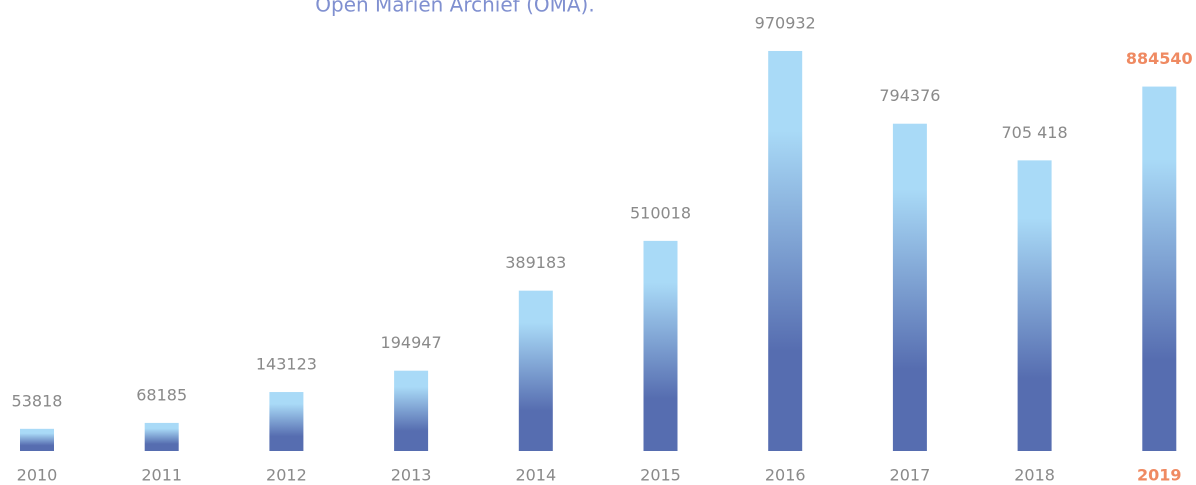 This screenshot has width=1196, height=485. I want to click on value-label: 389183, so click(535, 262).